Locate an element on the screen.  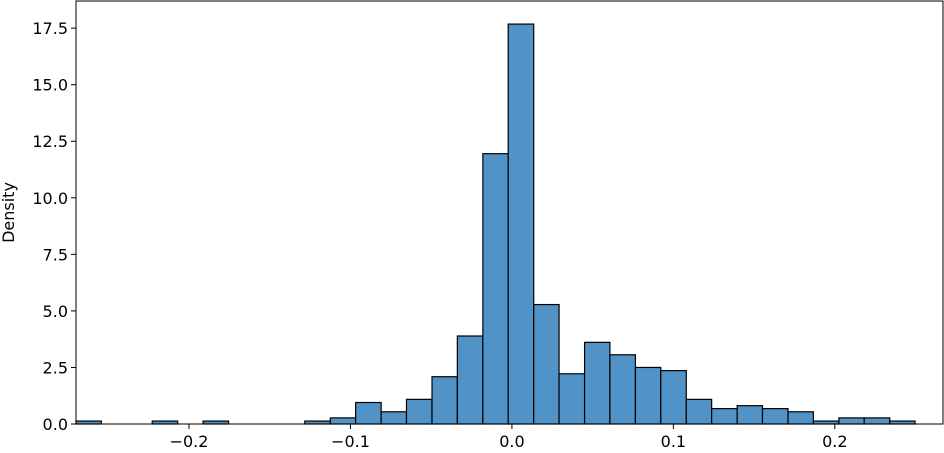
y-tick-label: 12.5 is located at coordinates (50, 141).